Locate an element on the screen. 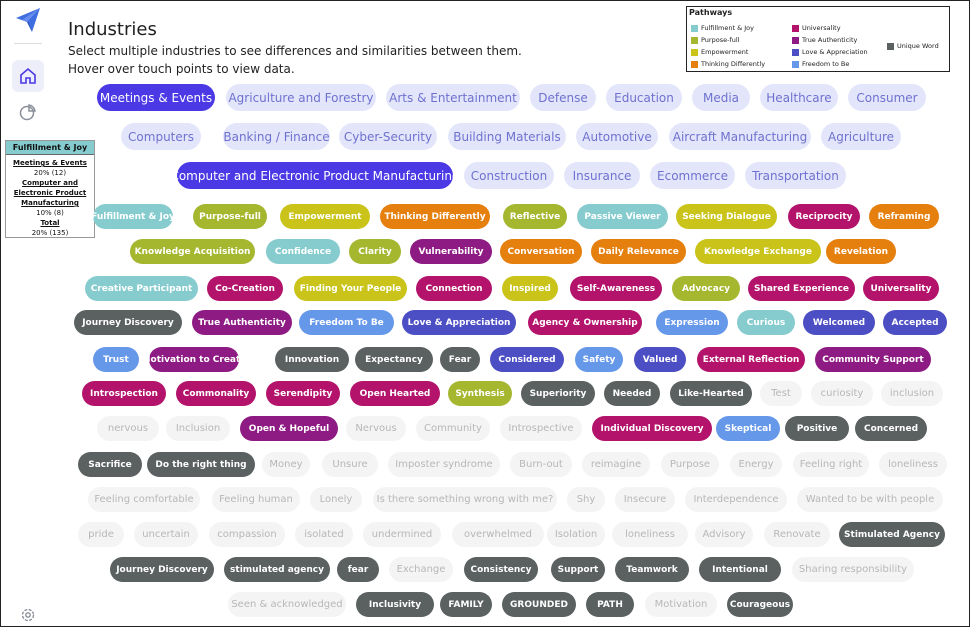 The image size is (970, 627). touchpoint-chip: Seeking Dialogue is located at coordinates (726, 216).